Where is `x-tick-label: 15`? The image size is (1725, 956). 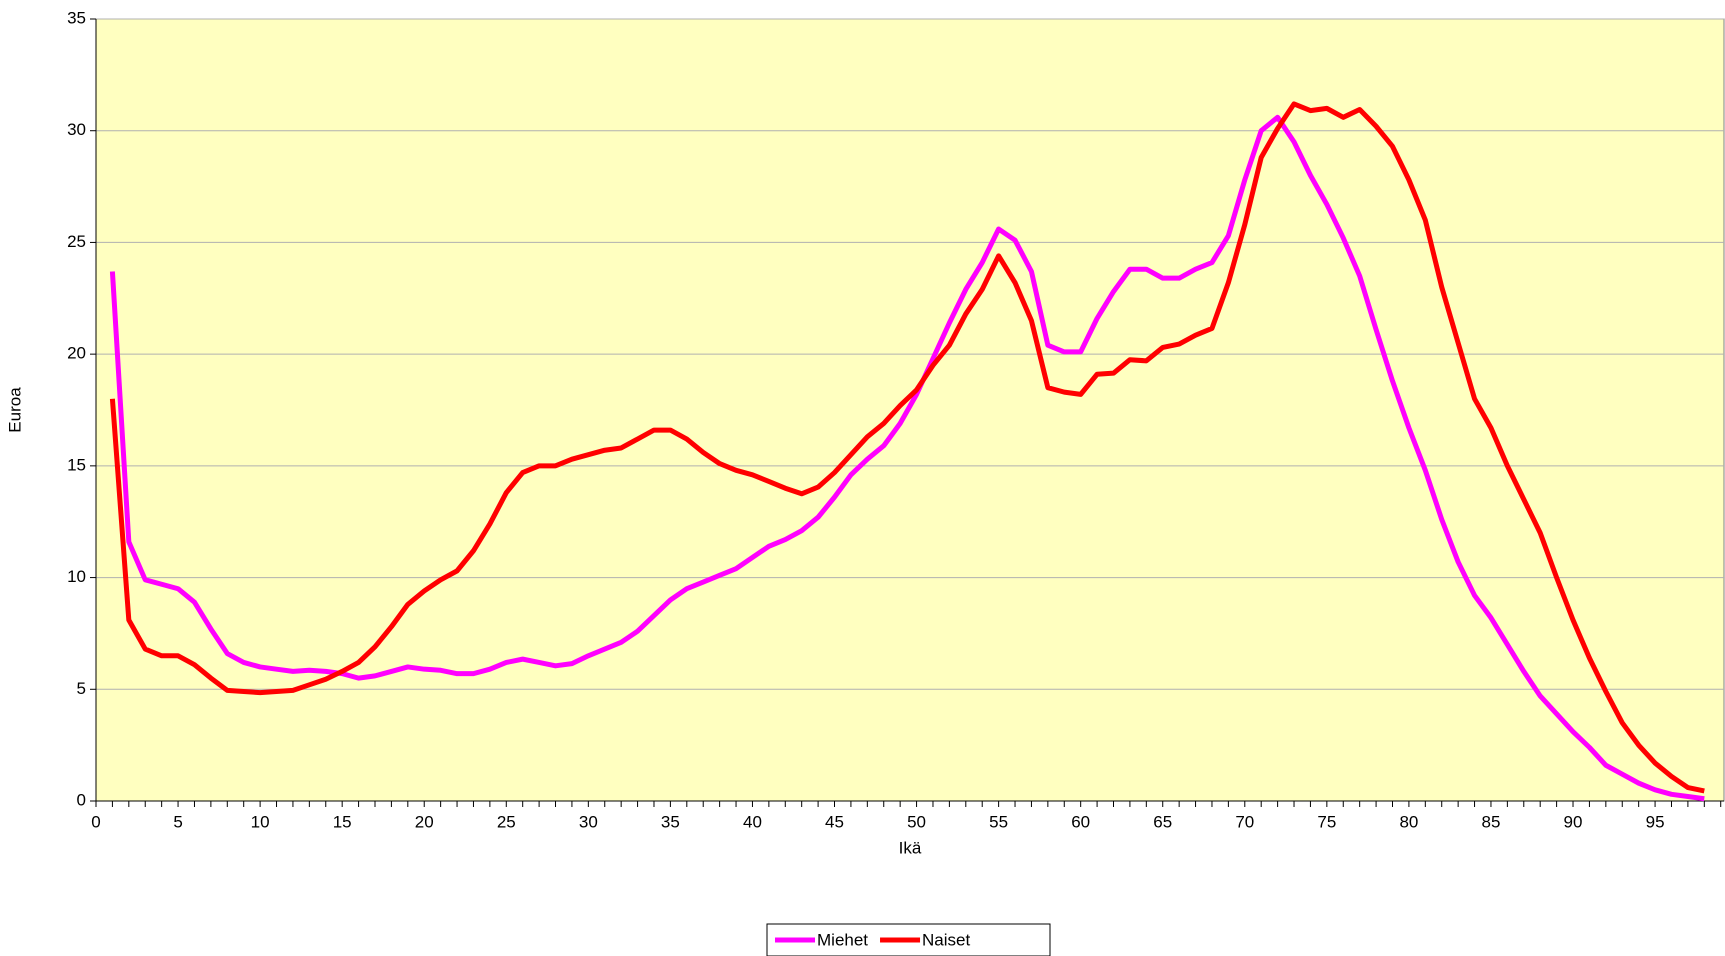 x-tick-label: 15 is located at coordinates (342, 821).